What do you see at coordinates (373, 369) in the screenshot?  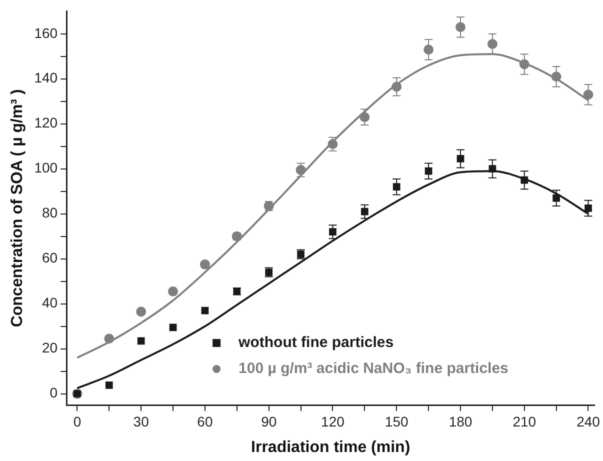 I see `legend-label: 100 µ g/m³ acidic NaNO₃ fine particles` at bounding box center [373, 369].